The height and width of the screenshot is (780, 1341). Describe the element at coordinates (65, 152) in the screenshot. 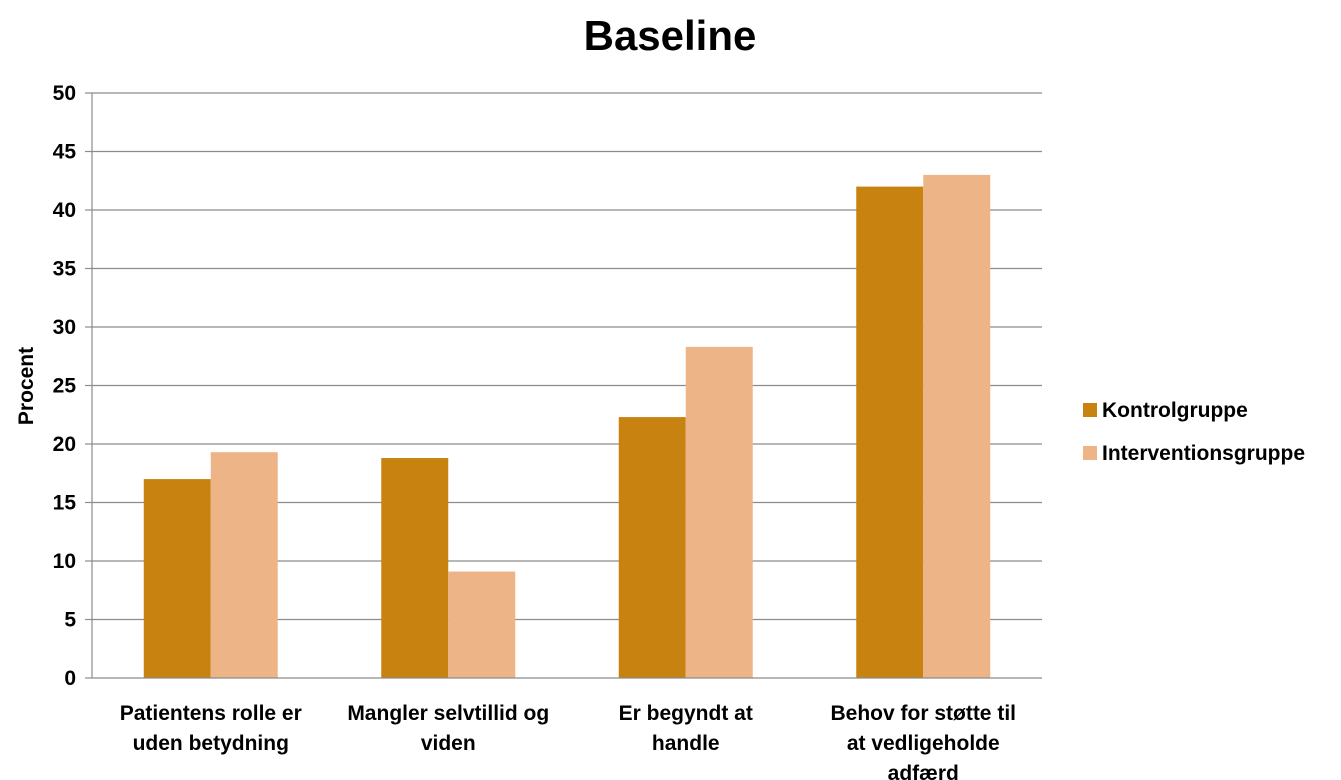

I see `y-tick-label: 45` at that location.